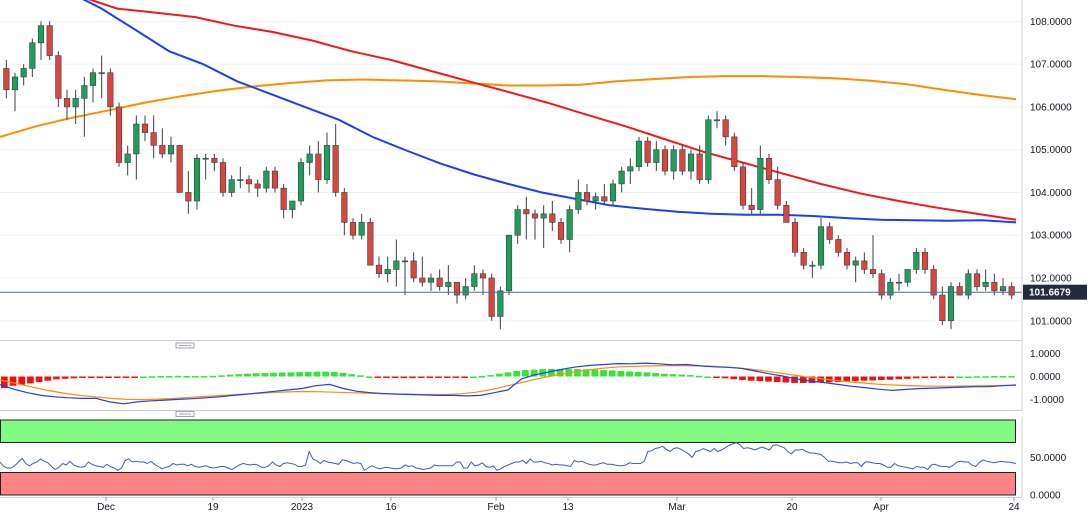 This screenshot has height=531, width=1091. I want to click on macd-pane, so click(508, 383).